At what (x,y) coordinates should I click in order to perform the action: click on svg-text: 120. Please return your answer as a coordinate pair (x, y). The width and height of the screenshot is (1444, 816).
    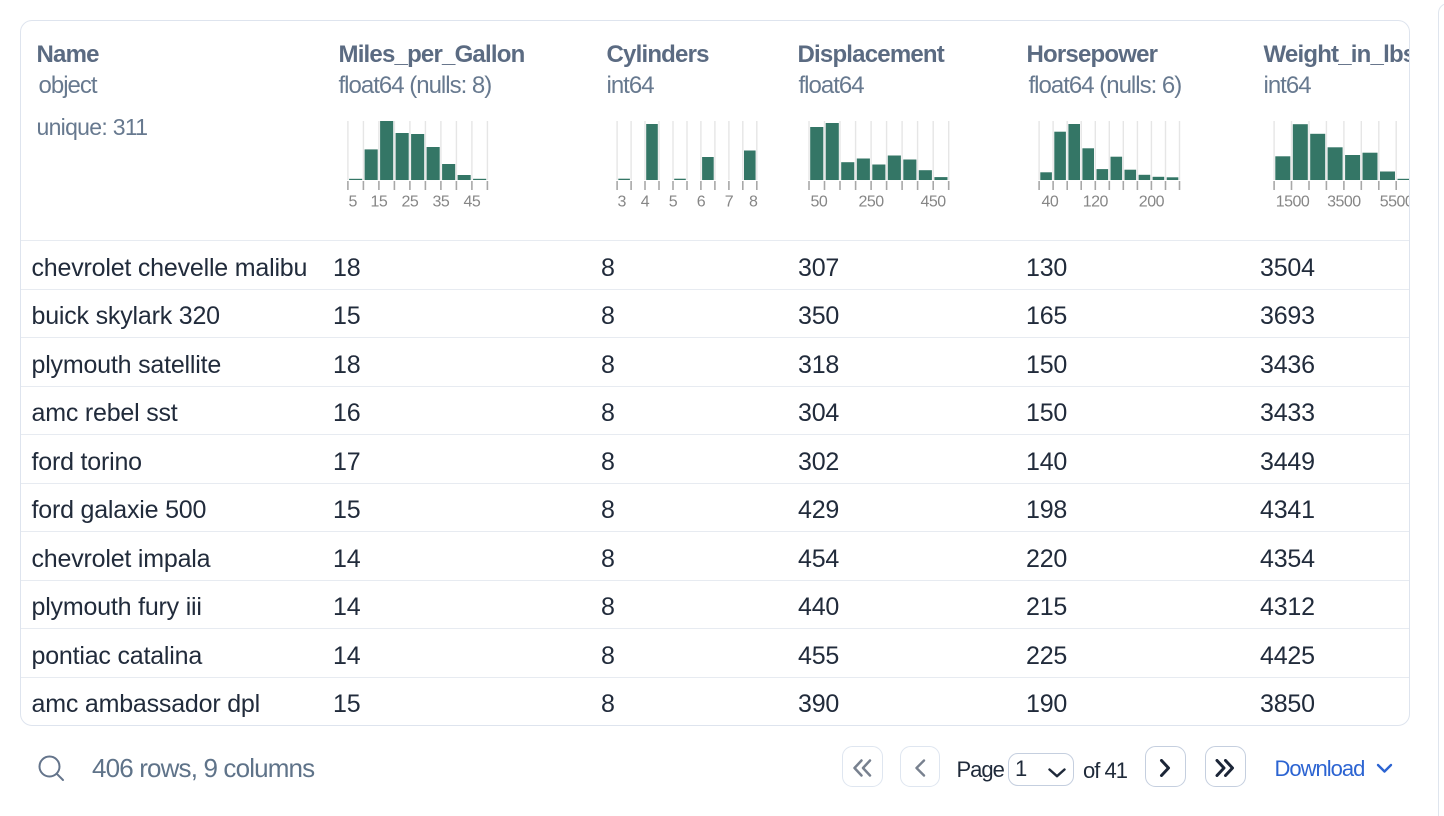
    Looking at the image, I should click on (1096, 201).